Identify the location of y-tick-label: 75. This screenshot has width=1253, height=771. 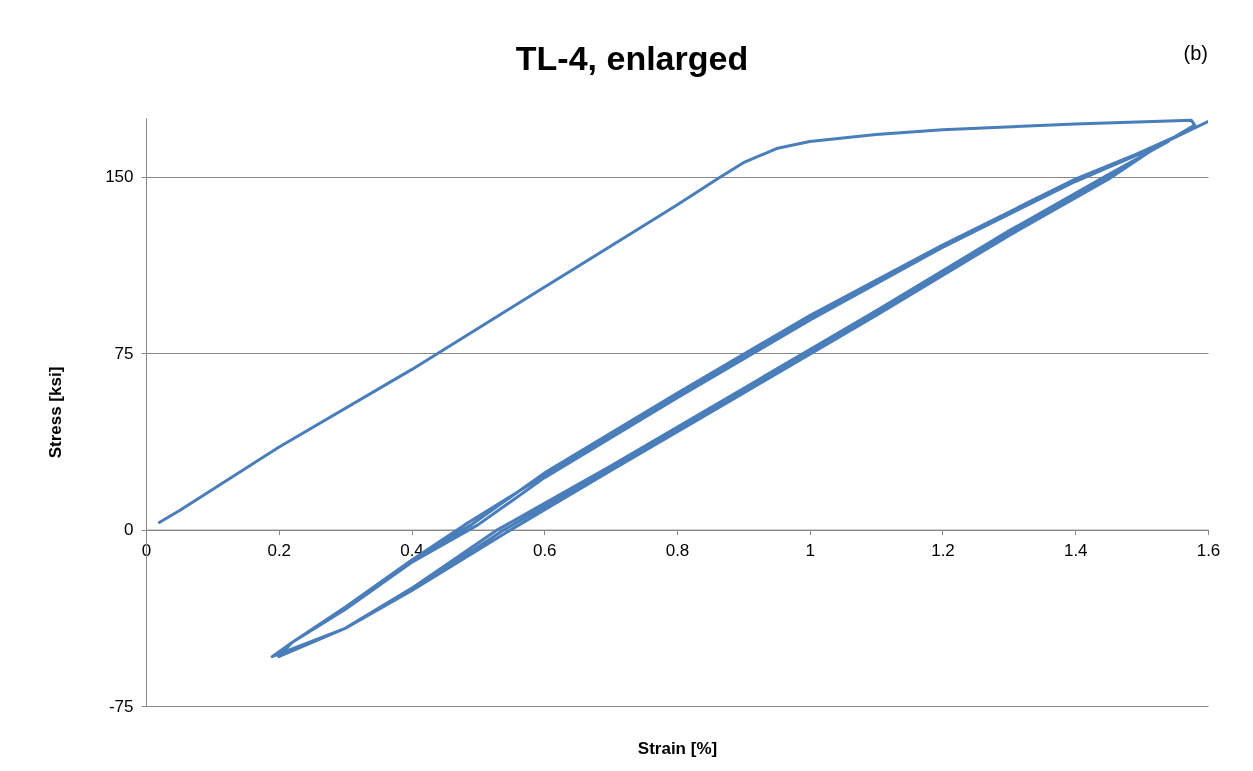
(124, 353).